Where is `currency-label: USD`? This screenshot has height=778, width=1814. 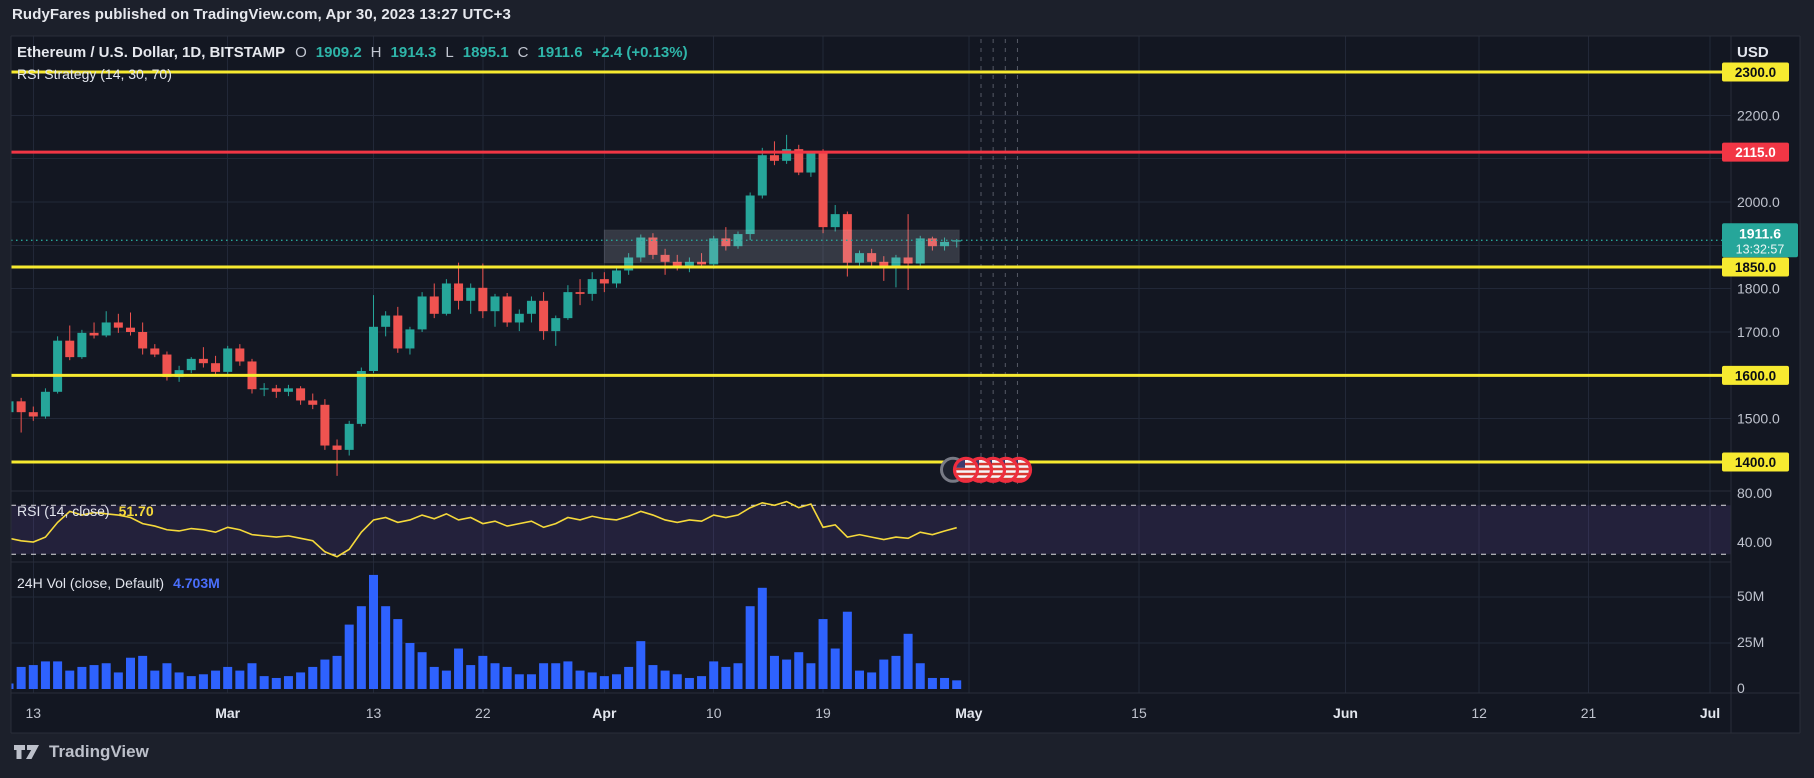
currency-label: USD is located at coordinates (1753, 52).